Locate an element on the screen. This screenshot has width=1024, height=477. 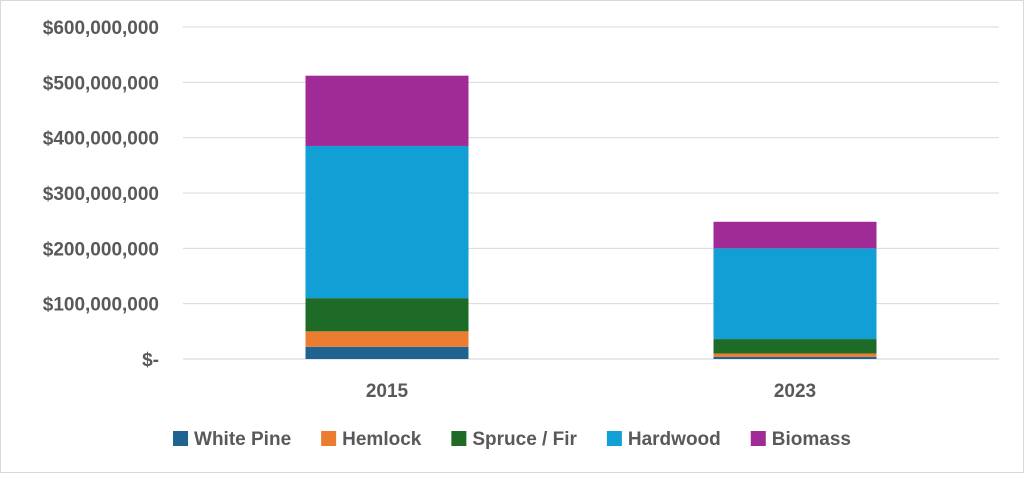
legend-item-white-pine: White Pine is located at coordinates (232, 439).